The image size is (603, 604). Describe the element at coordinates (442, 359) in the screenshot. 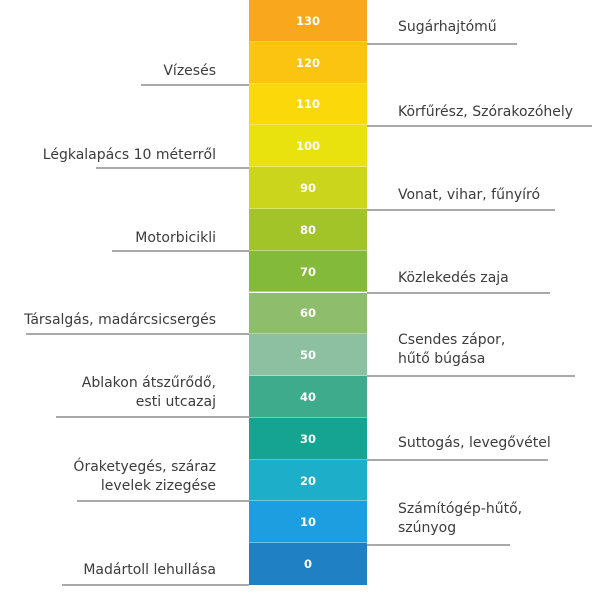

I see `label-line: hűtő búgása` at that location.